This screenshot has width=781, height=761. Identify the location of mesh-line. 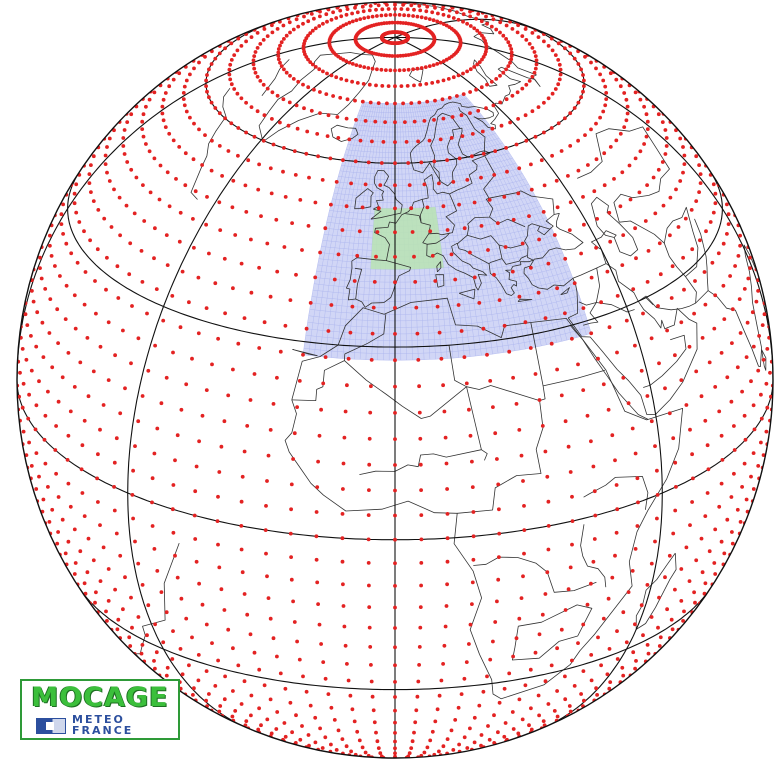
(419, 126).